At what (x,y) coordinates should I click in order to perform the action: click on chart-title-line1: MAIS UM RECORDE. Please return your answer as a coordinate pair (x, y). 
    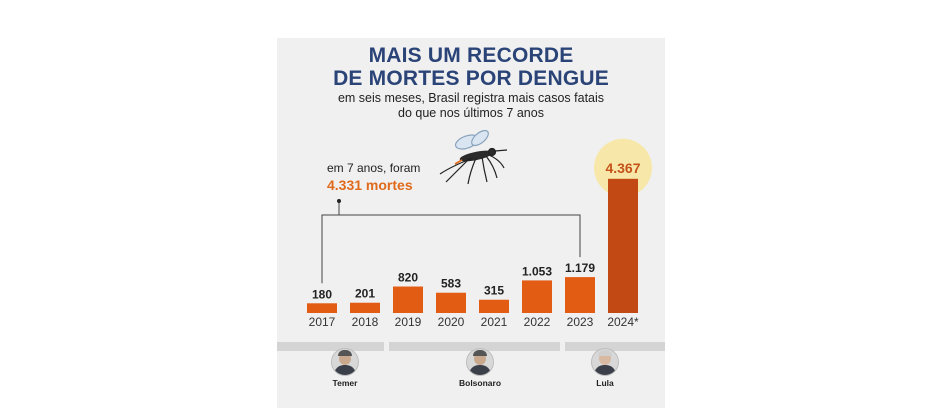
    Looking at the image, I should click on (471, 55).